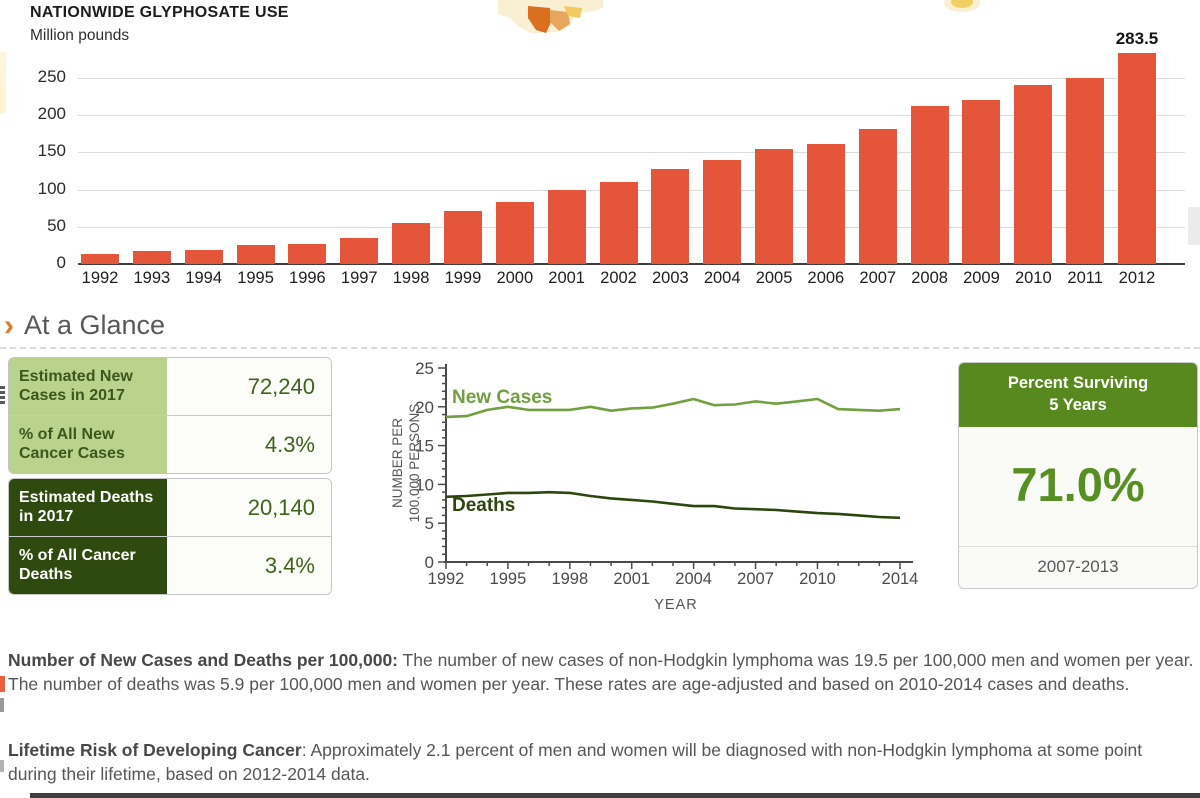 Image resolution: width=1200 pixels, height=798 pixels. I want to click on bar-2011, so click(1085, 171).